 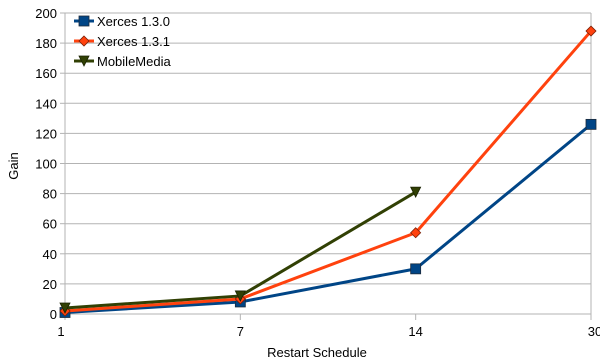 I want to click on y-tick-label: 80, so click(x=50, y=194).